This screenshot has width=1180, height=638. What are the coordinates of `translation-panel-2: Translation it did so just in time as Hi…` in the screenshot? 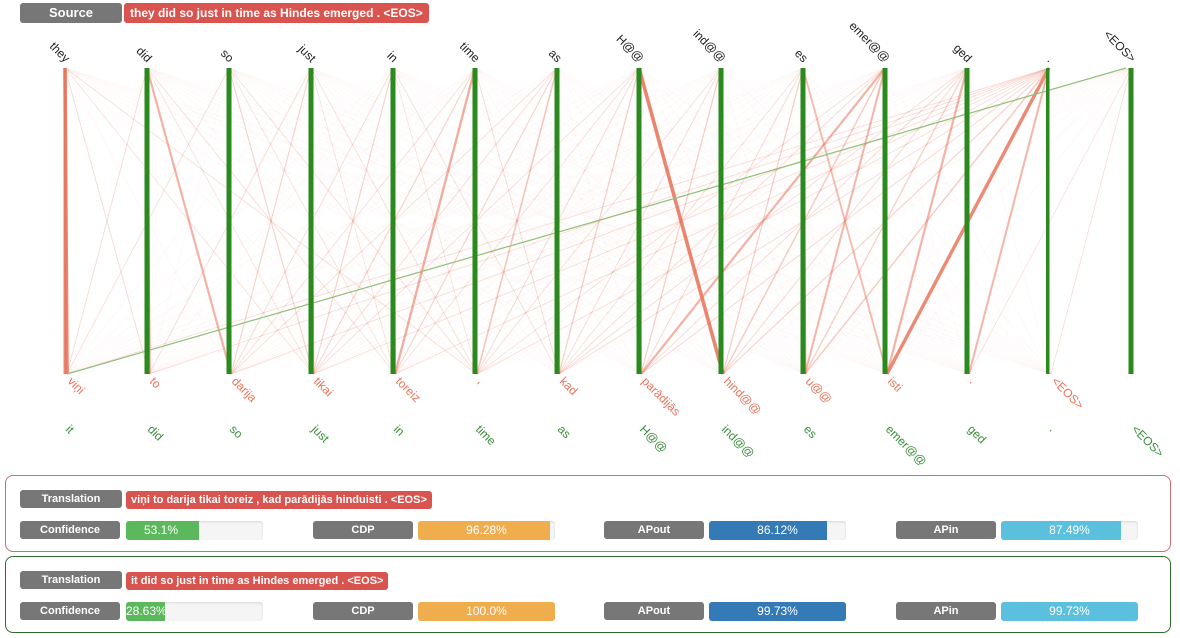 It's located at (588, 594).